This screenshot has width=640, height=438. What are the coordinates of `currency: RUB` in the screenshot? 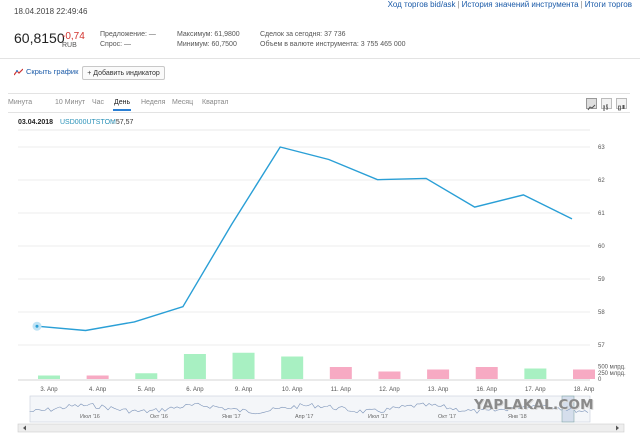 It's located at (69, 45).